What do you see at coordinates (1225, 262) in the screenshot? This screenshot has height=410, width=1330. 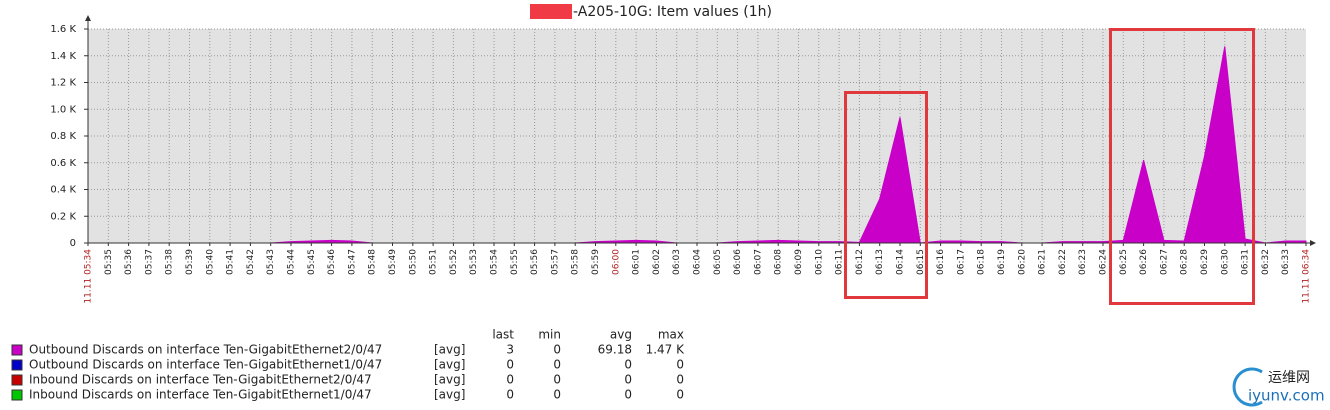 I see `x-tick-label: 06:30` at bounding box center [1225, 262].